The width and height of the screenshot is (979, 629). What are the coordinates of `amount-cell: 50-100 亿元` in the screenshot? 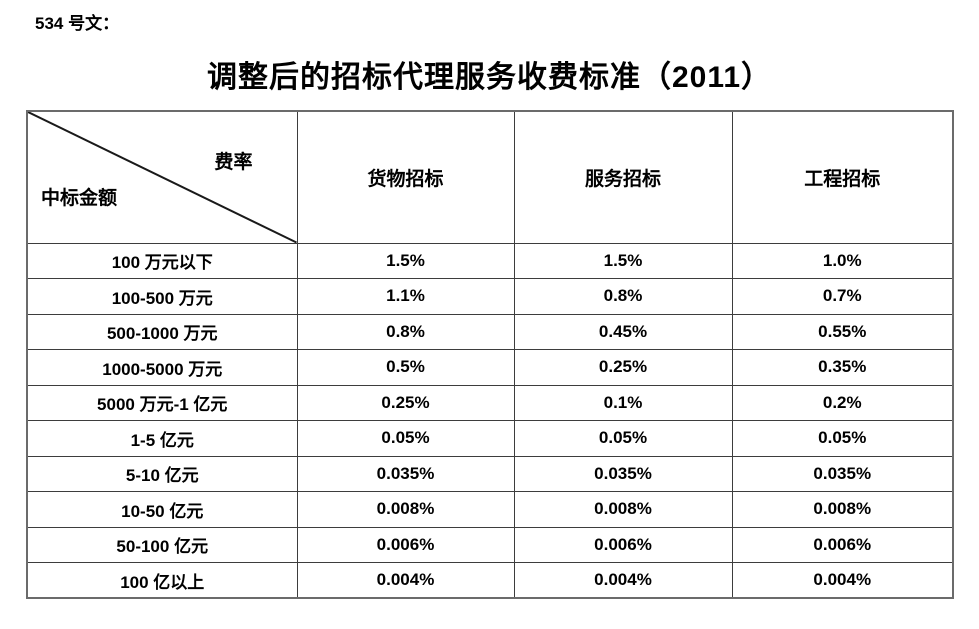 It's located at (162, 544).